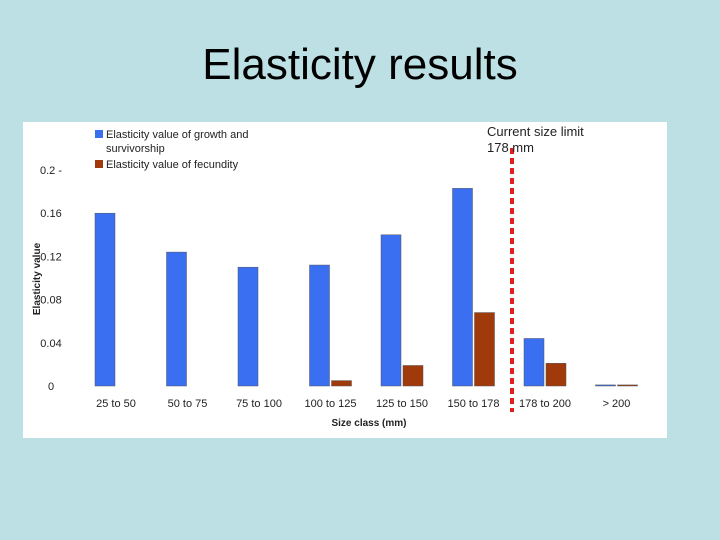  I want to click on x-tick-label: 178 to 200, so click(545, 404).